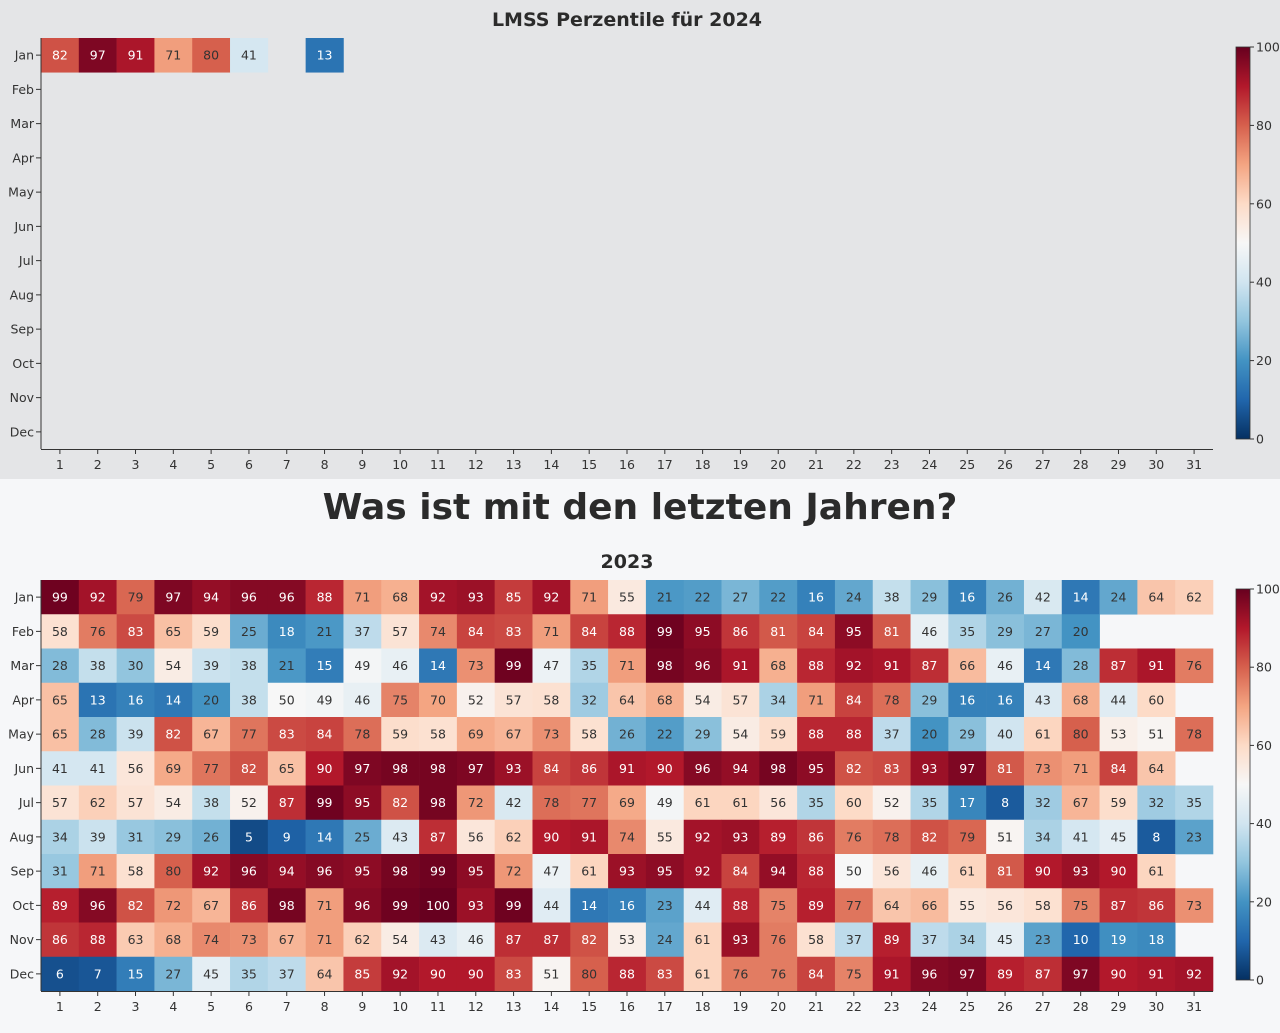  What do you see at coordinates (60, 802) in the screenshot?
I see `chart2023-cell-label: 57` at bounding box center [60, 802].